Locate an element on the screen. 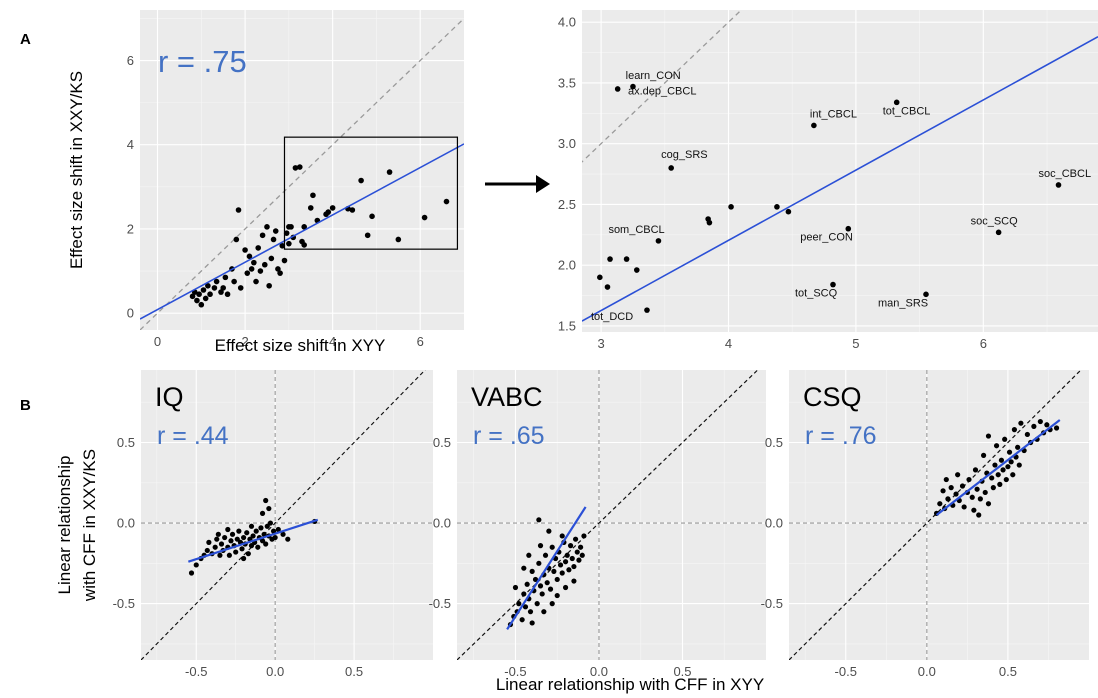 This screenshot has height=698, width=1098. y-tick-label: 2.5 is located at coordinates (567, 204).